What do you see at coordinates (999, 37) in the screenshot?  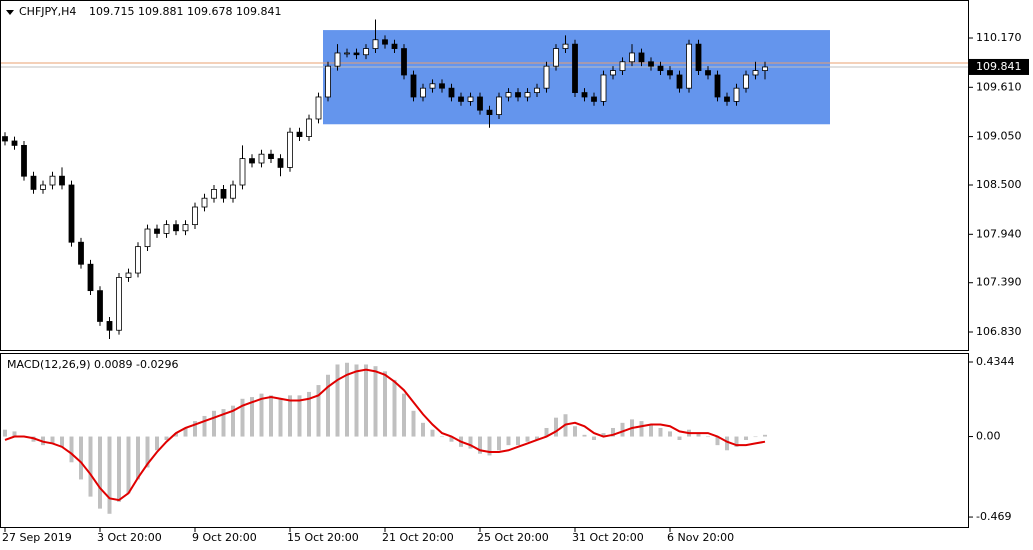 I see `y-tick-label: 110.170` at bounding box center [999, 37].